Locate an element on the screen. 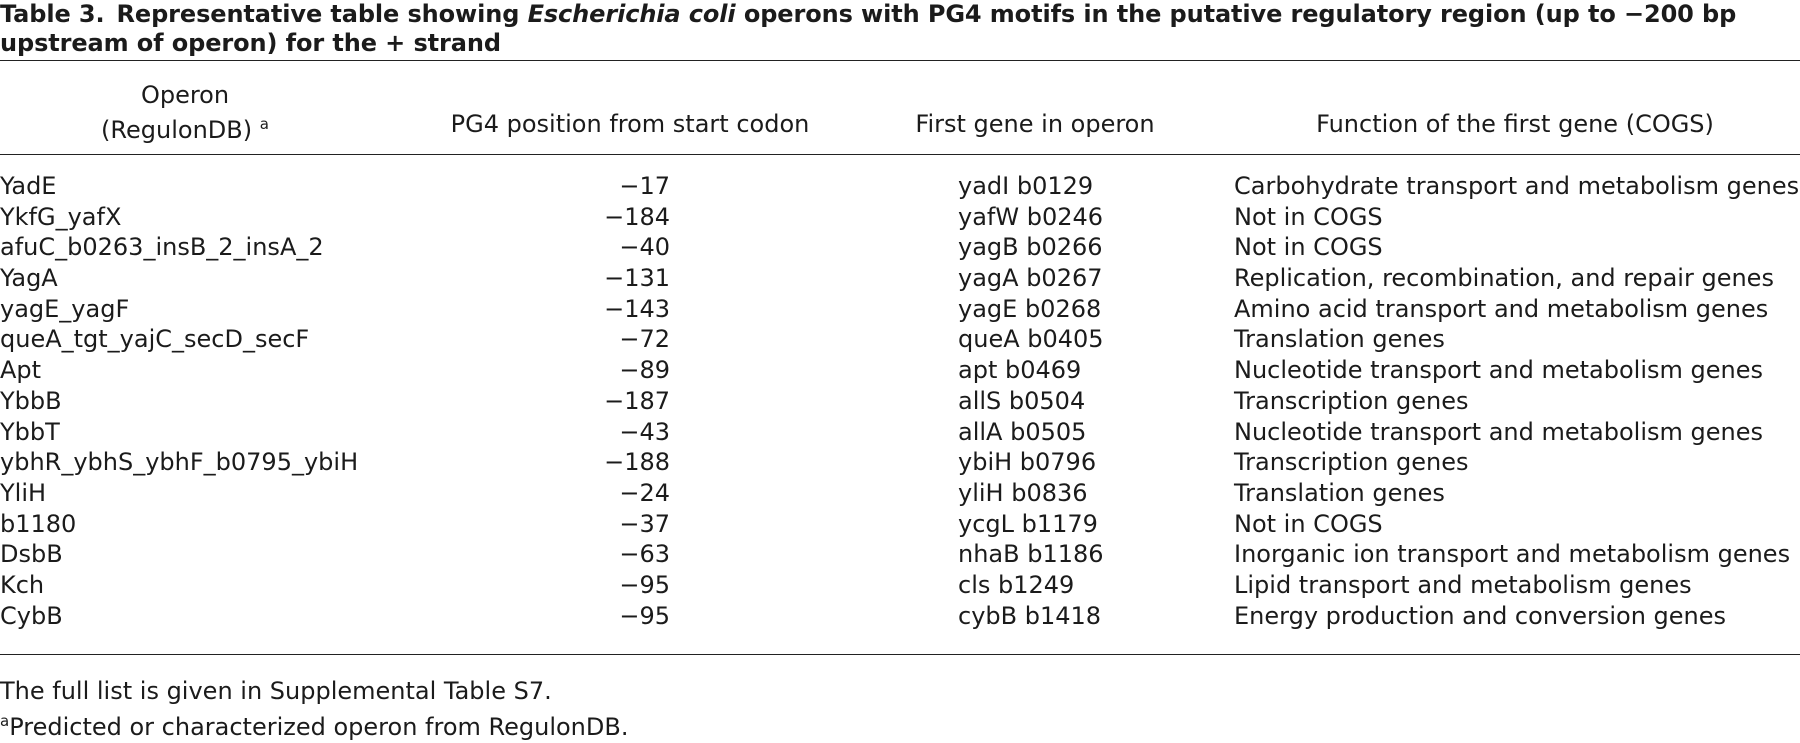 The height and width of the screenshot is (743, 1800). header-operon-line2: (RegulonDB) a is located at coordinates (185, 129).